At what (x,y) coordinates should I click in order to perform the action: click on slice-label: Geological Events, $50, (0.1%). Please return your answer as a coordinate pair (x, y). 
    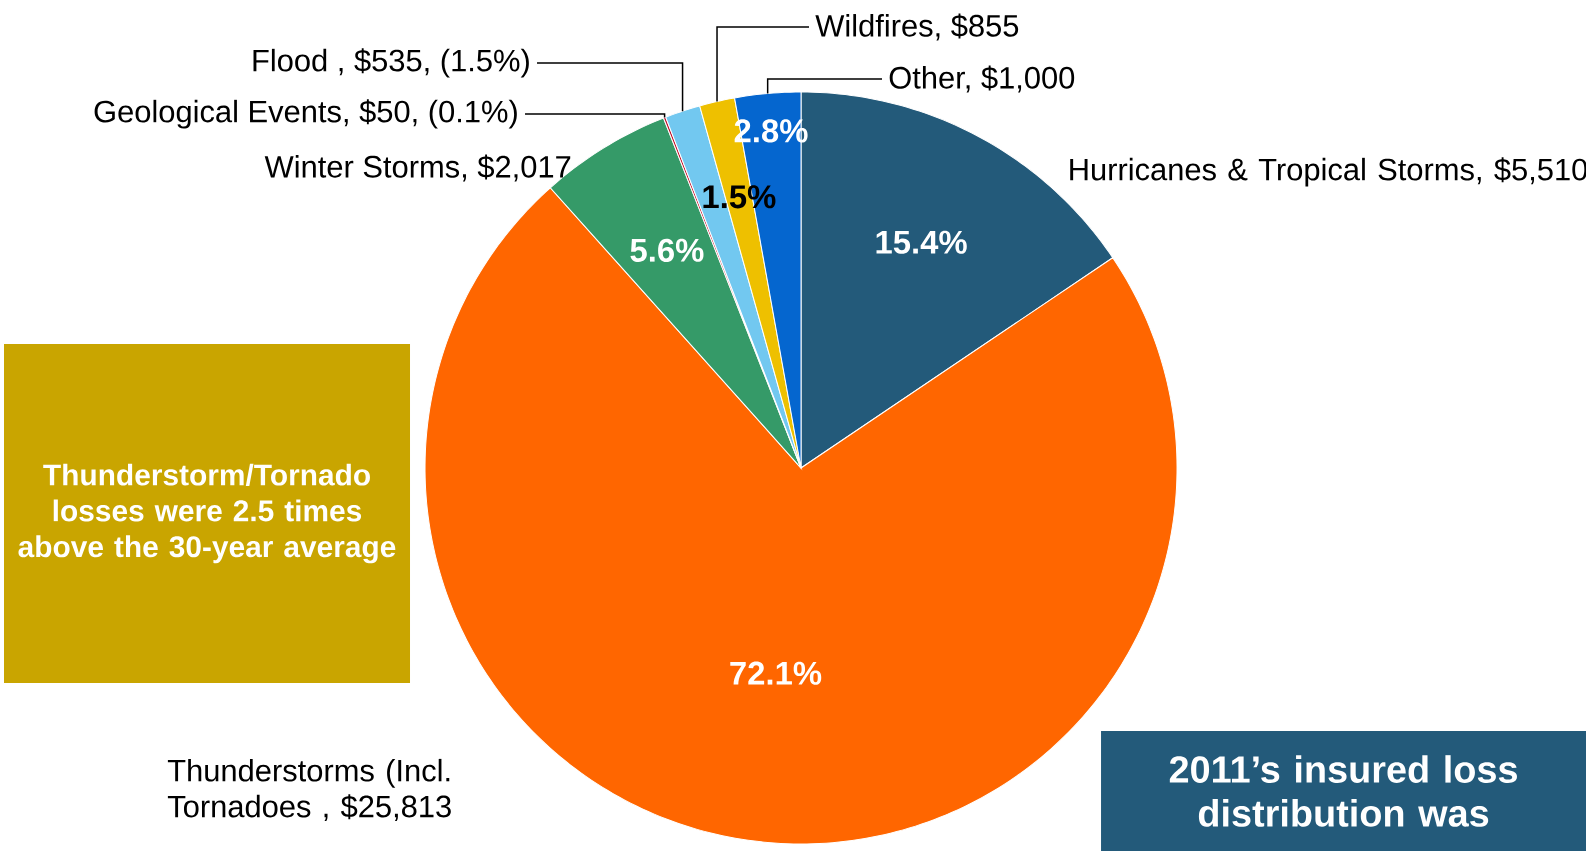
    Looking at the image, I should click on (305, 114).